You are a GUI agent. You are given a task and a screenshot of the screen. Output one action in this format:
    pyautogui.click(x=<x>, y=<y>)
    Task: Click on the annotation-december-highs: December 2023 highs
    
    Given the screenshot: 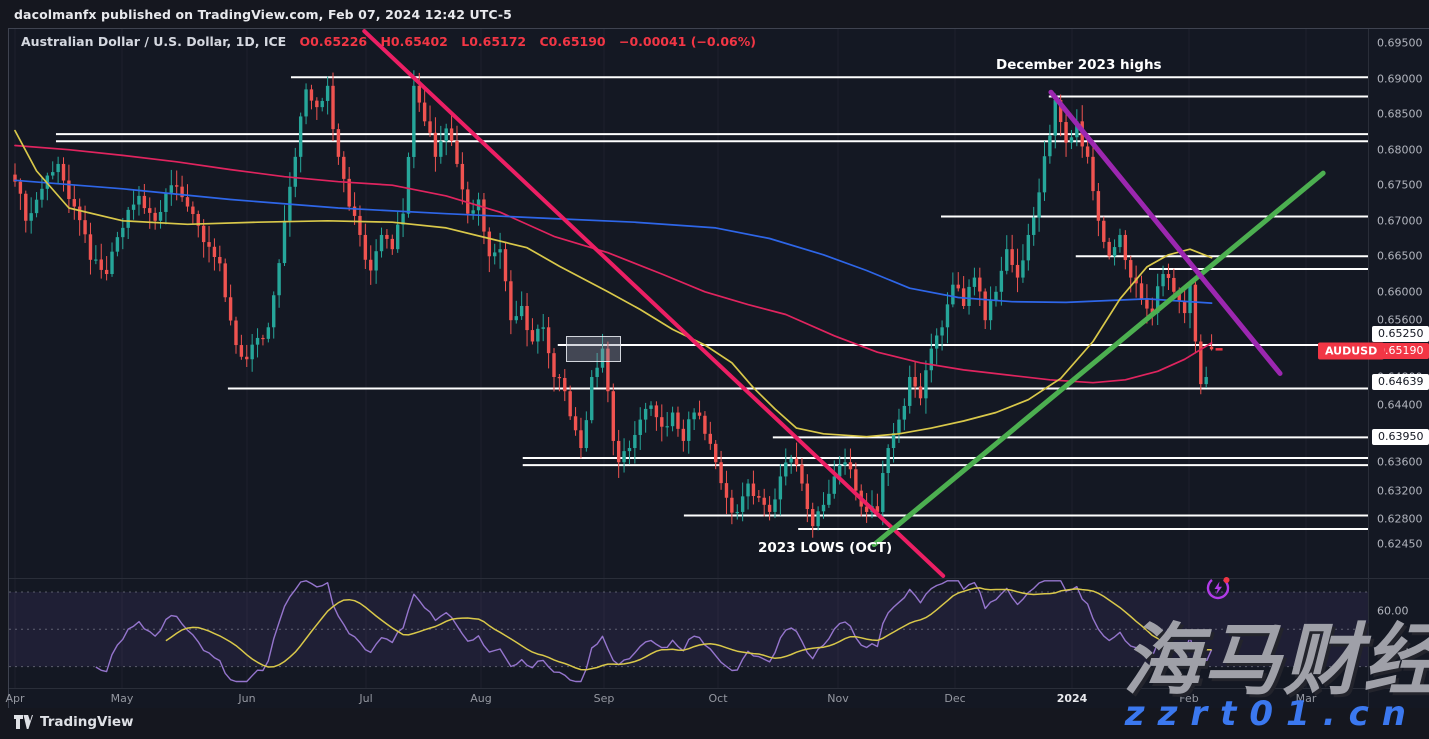 What is the action you would take?
    pyautogui.click(x=1079, y=65)
    